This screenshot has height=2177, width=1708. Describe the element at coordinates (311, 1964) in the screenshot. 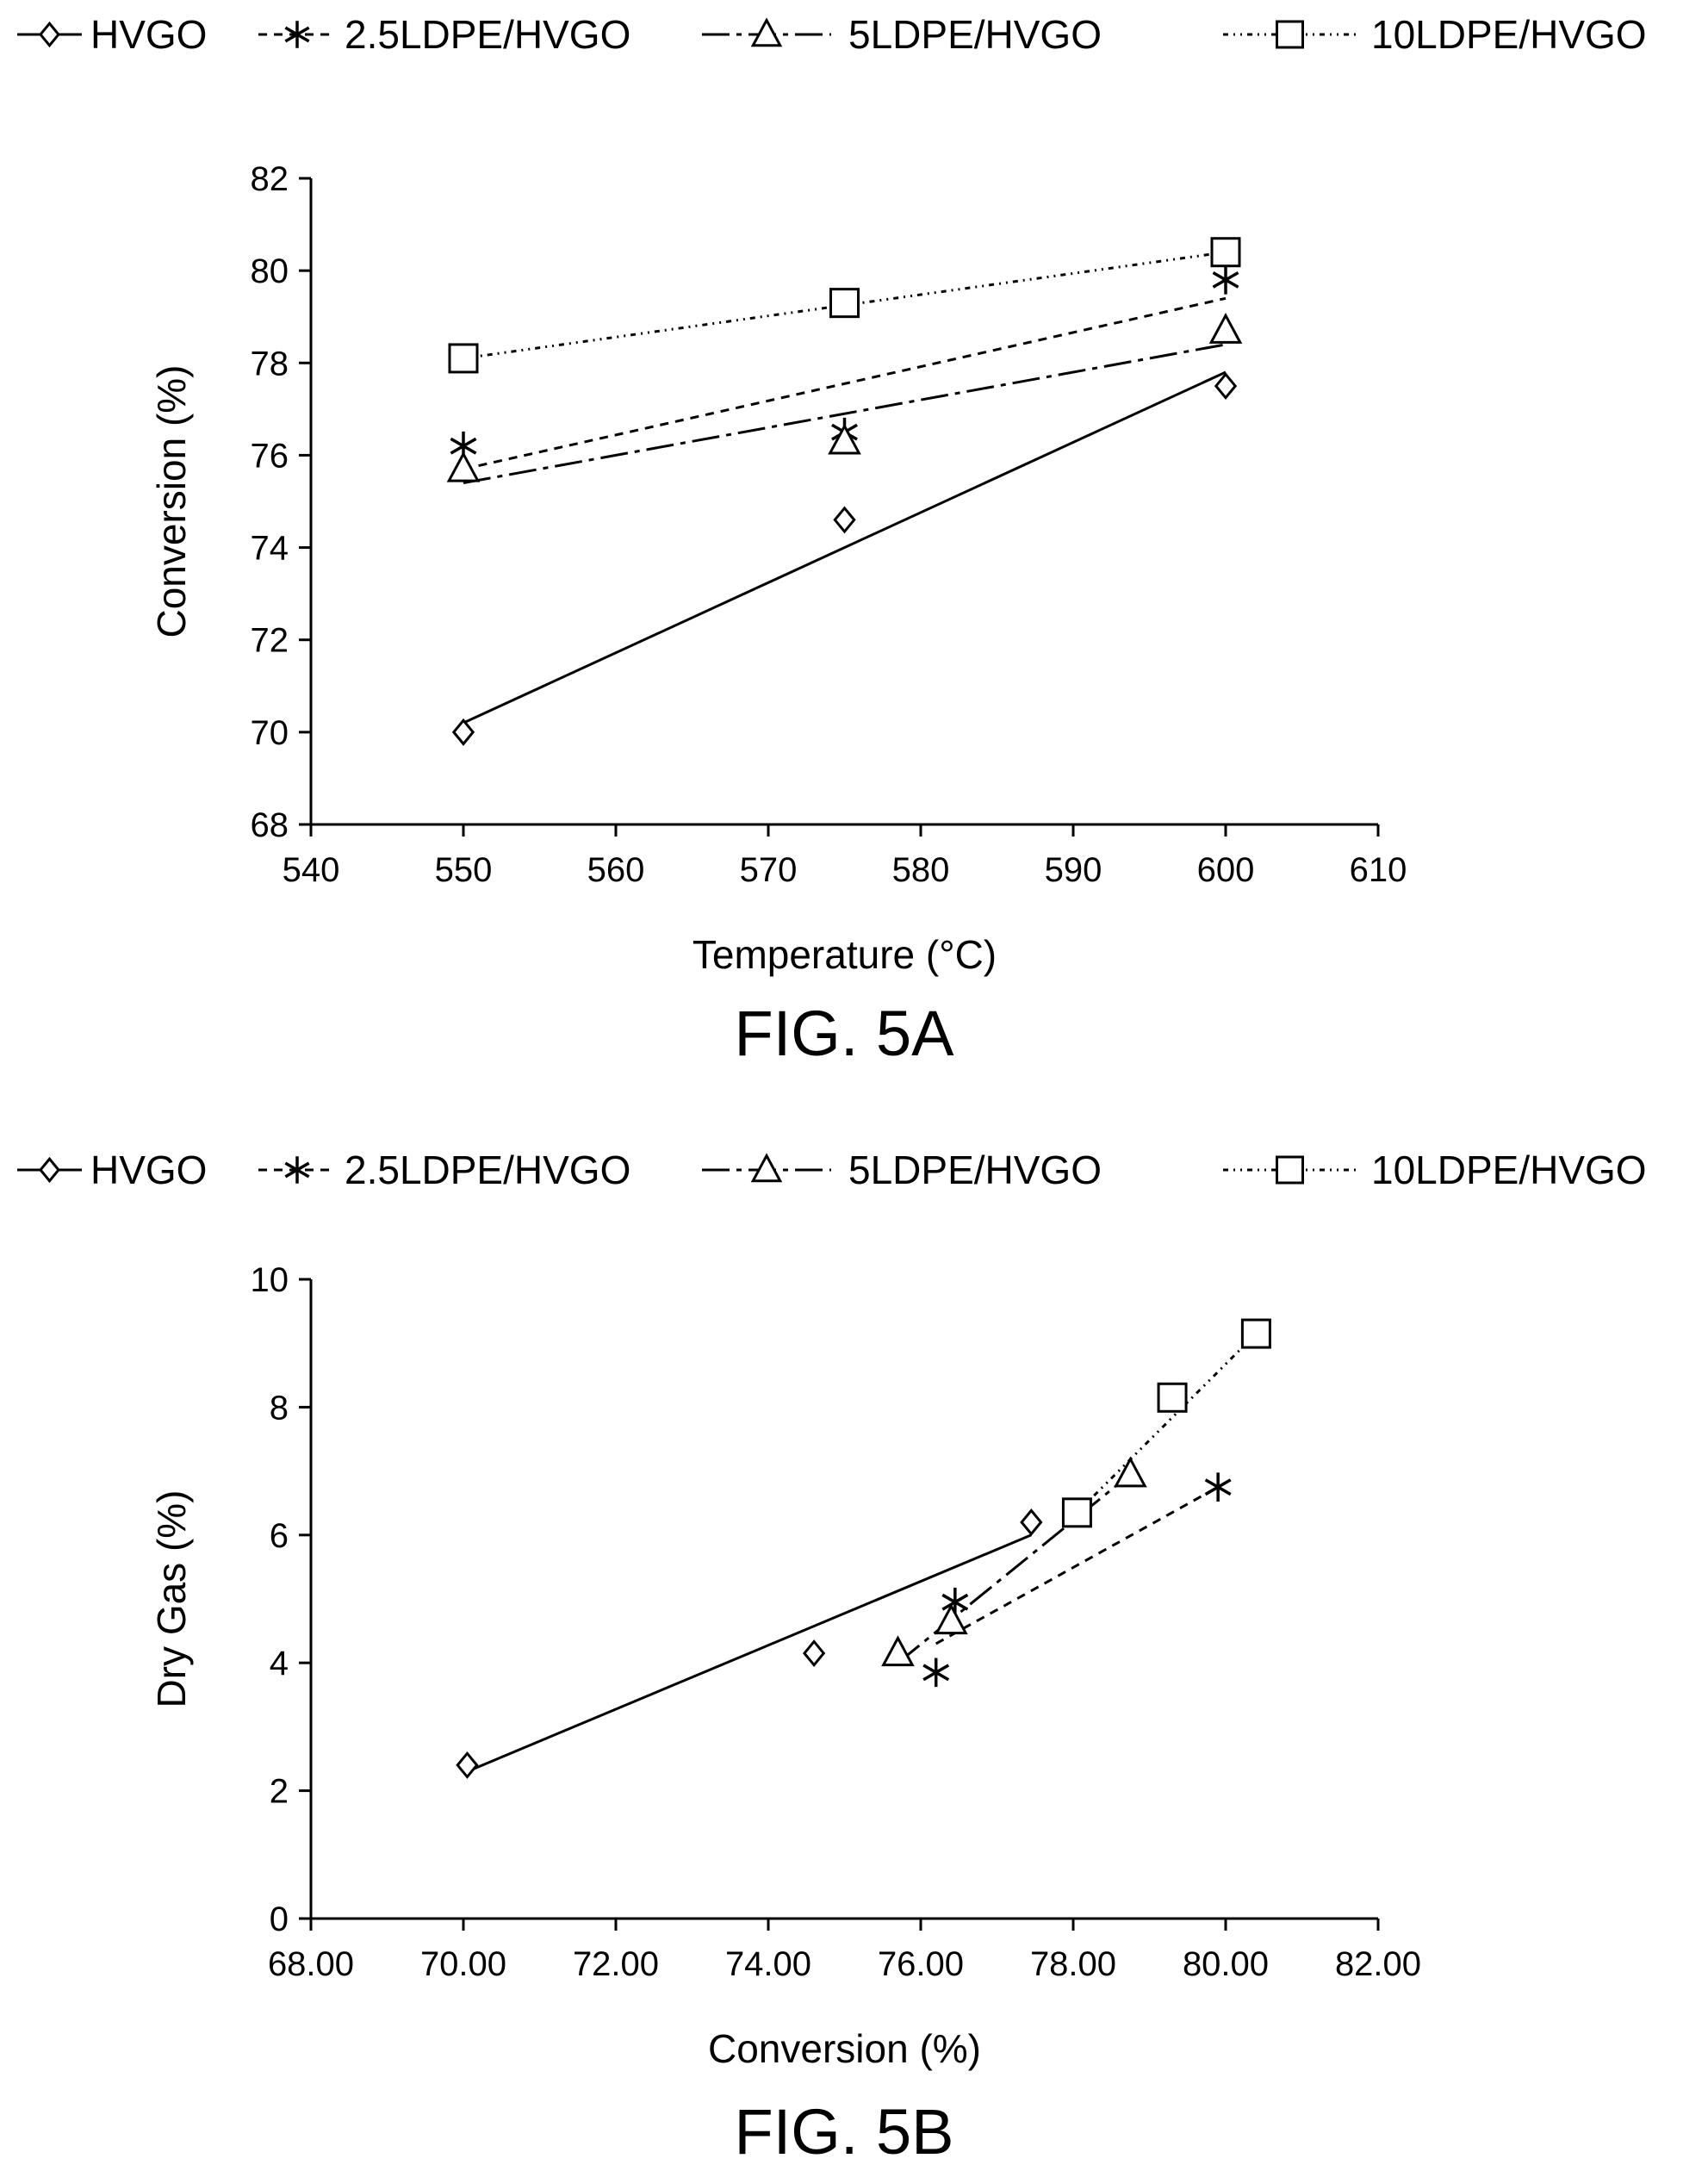

I see `x-tick-label: 68.00` at that location.